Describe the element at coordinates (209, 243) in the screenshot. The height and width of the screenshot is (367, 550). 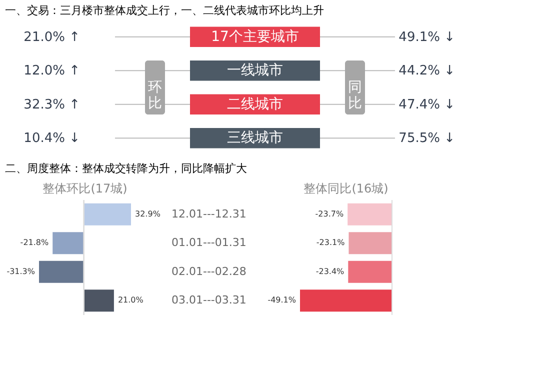
I see `y-tick-label: 01.01---01.31` at that location.